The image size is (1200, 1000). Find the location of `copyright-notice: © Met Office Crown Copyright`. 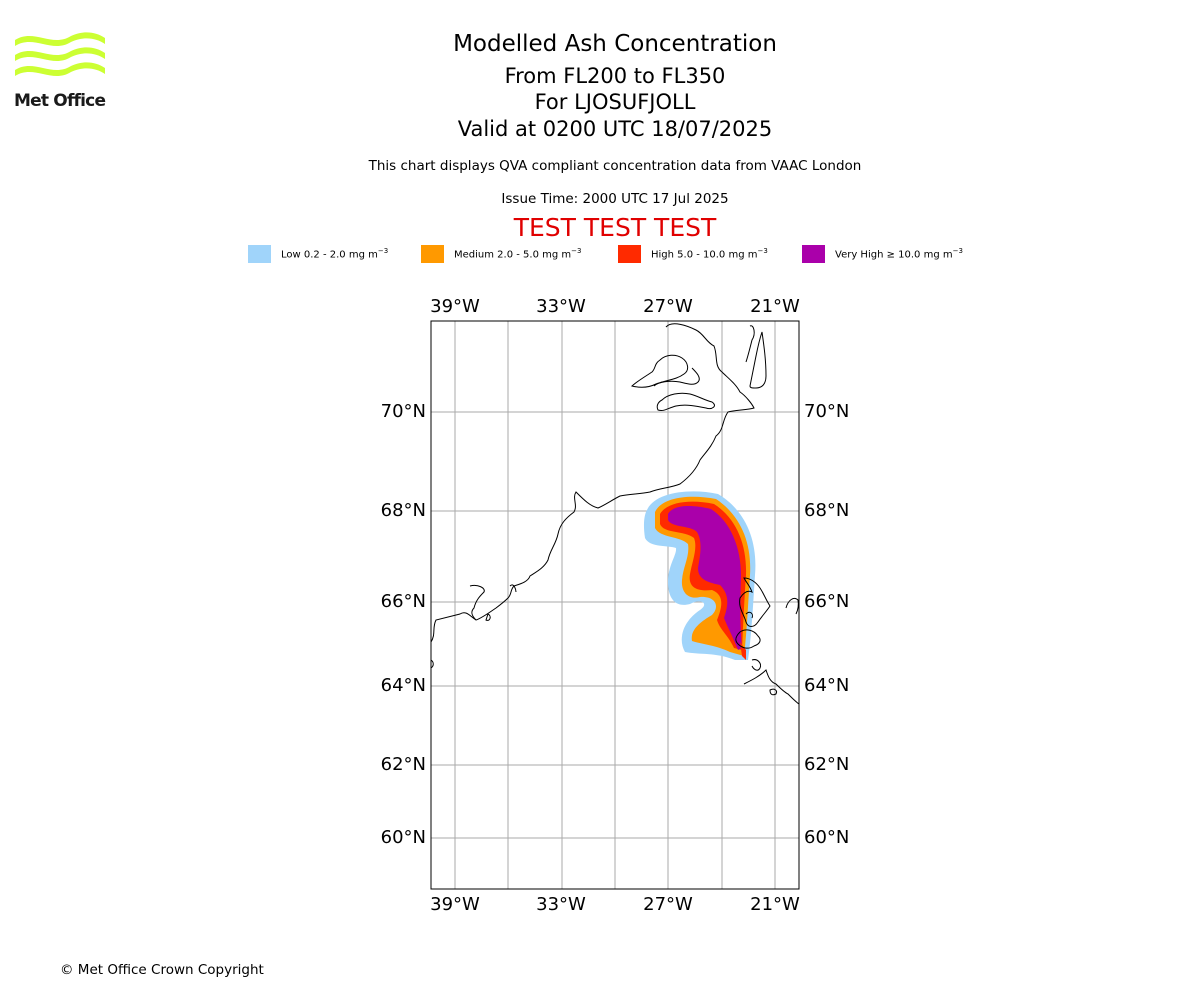

copyright-notice: © Met Office Crown Copyright is located at coordinates (162, 970).